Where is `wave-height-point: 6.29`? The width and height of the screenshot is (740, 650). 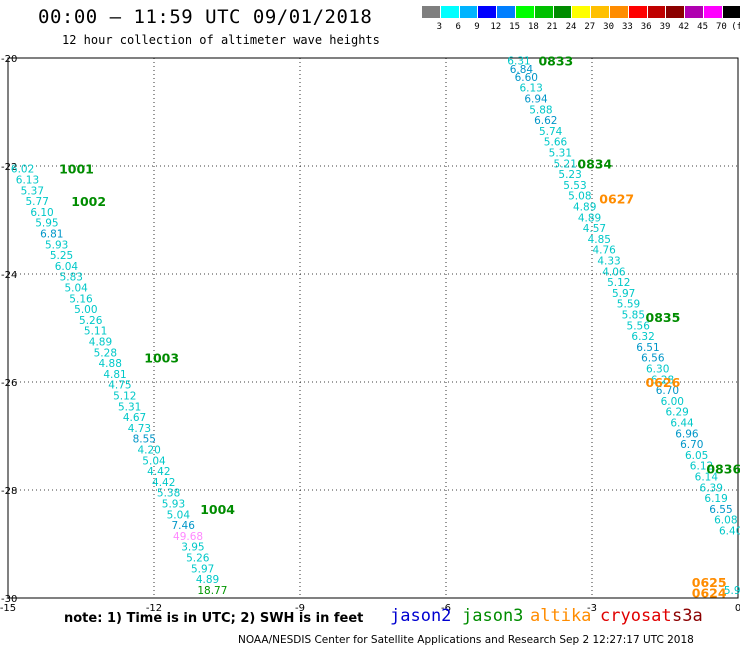
wave-height-point: 6.29 is located at coordinates (676, 413).